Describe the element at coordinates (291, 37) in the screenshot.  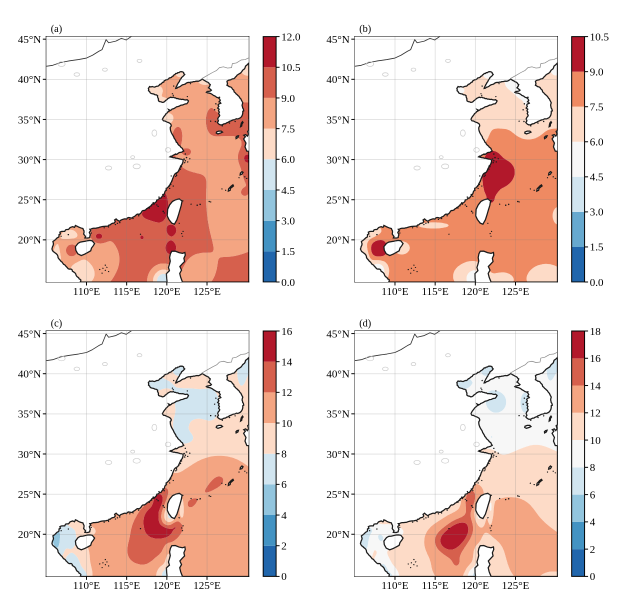
I see `svg-text: 12.0` at that location.